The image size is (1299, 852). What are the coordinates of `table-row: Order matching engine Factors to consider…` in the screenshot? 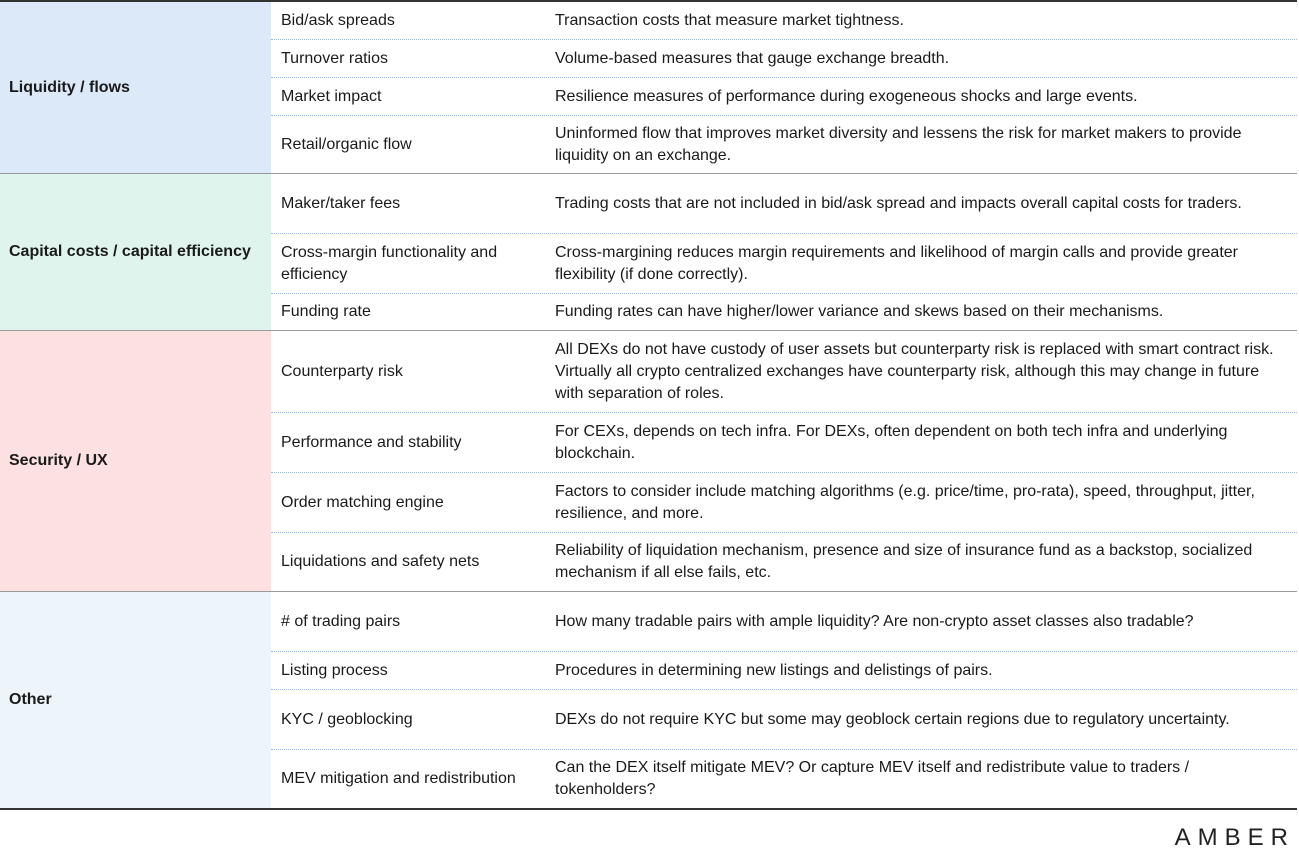 It's located at (784, 502).